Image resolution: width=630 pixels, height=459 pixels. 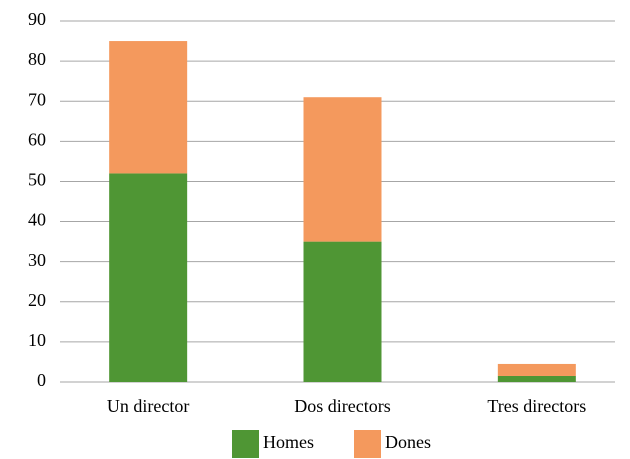 What do you see at coordinates (37, 260) in the screenshot?
I see `y-tick-label: 30` at bounding box center [37, 260].